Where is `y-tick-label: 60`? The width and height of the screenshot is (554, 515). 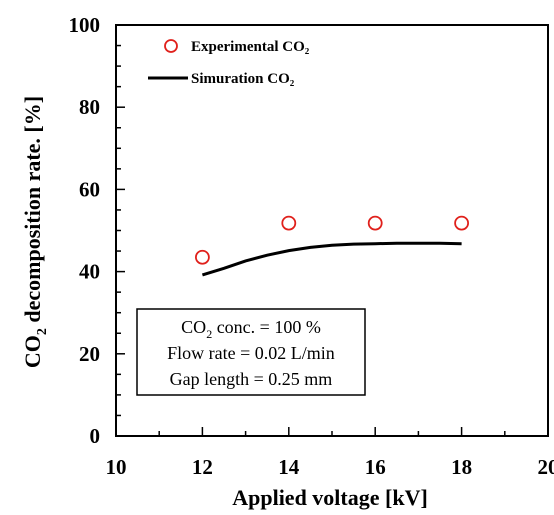
y-tick-label: 60 is located at coordinates (89, 189).